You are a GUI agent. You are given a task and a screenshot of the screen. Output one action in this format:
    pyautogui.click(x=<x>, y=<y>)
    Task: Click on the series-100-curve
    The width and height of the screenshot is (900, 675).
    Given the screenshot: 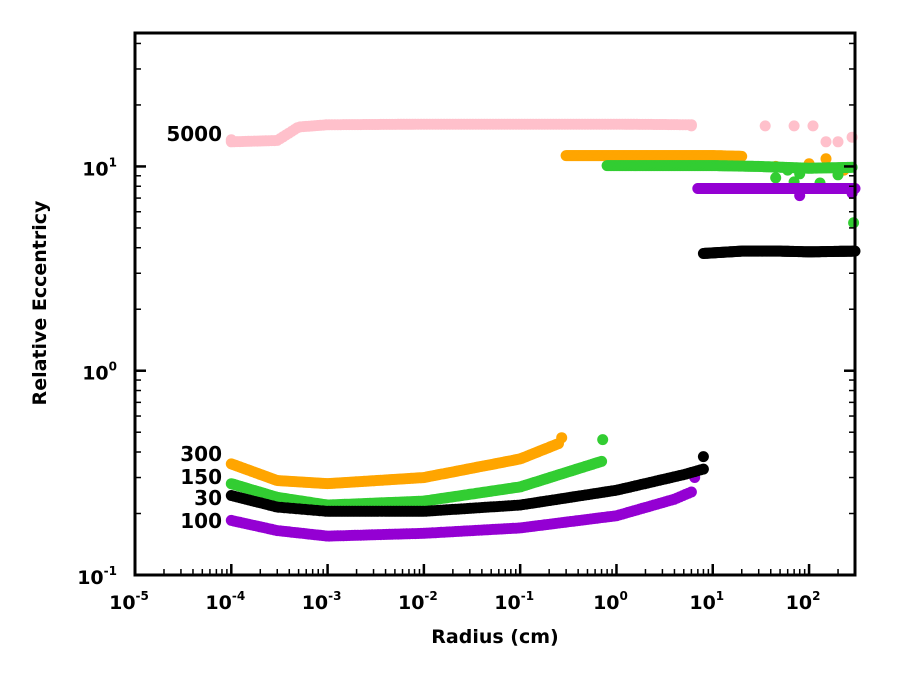 What is the action you would take?
    pyautogui.click(x=461, y=514)
    